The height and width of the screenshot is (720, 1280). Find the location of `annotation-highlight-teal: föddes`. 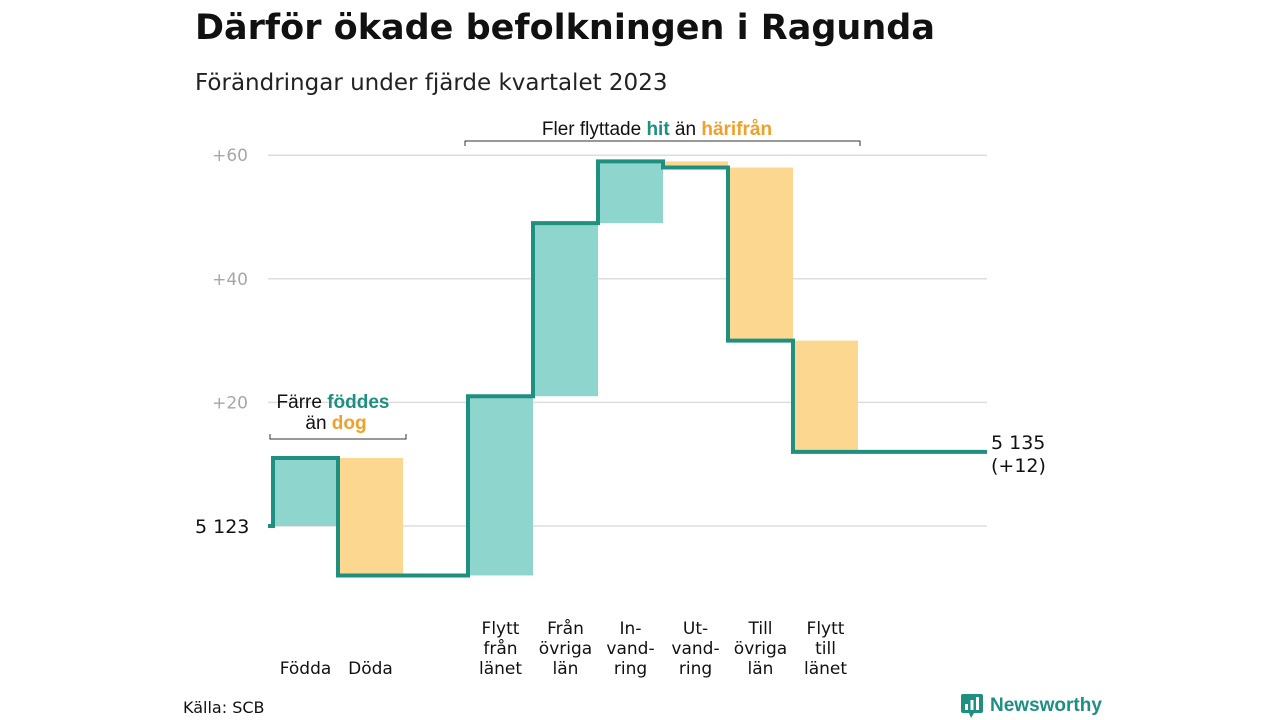

annotation-highlight-teal: föddes is located at coordinates (358, 402).